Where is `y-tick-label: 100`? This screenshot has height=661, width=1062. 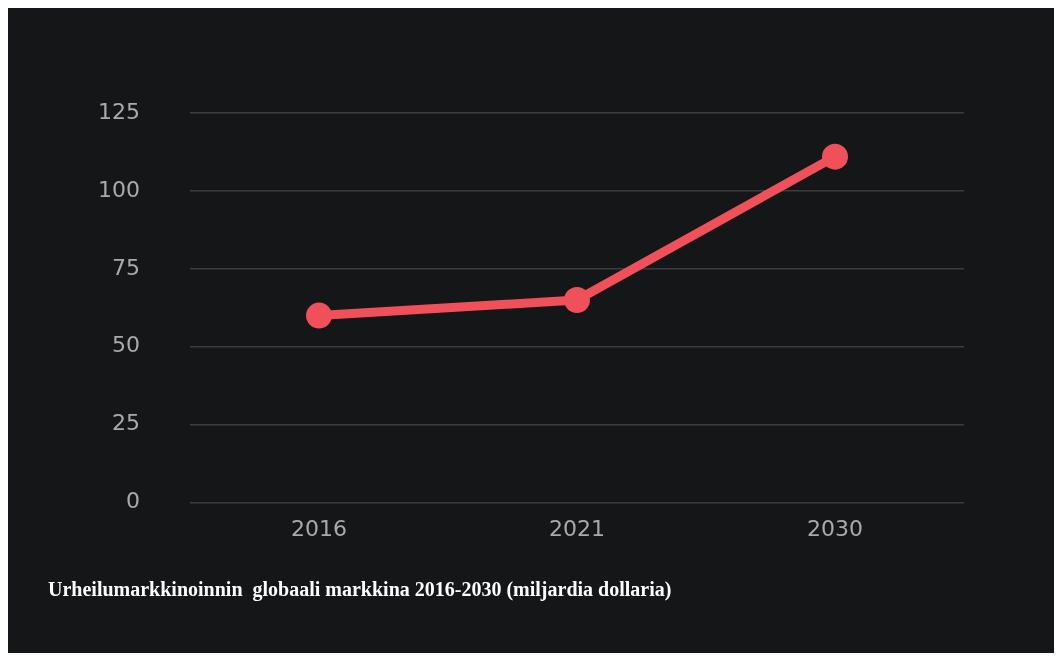 y-tick-label: 100 is located at coordinates (118, 189).